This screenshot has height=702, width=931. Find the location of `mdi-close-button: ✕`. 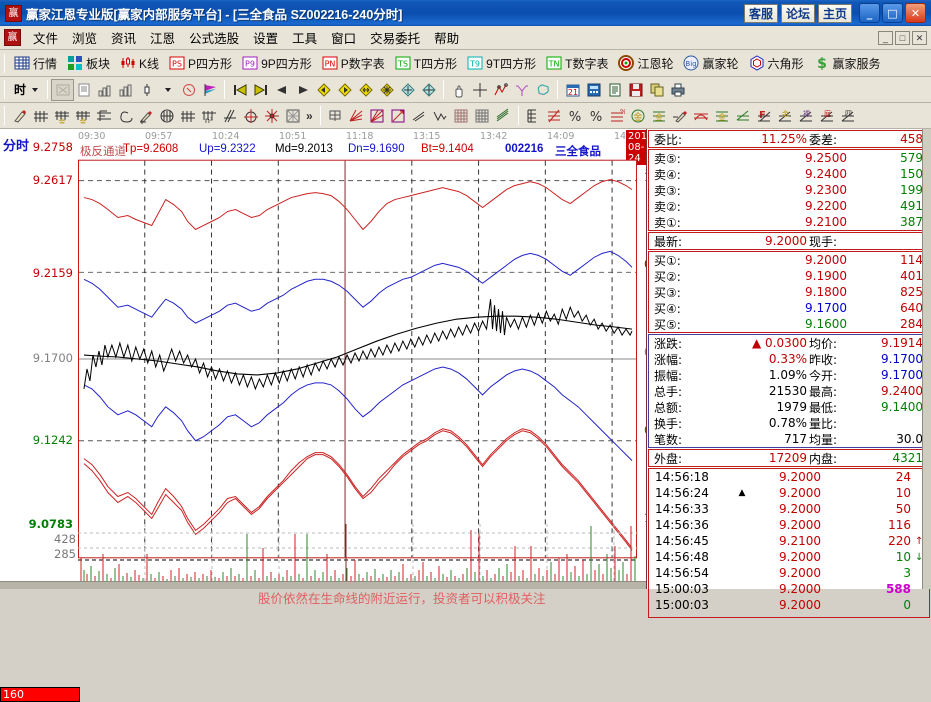

mdi-close-button: ✕ is located at coordinates (919, 37).